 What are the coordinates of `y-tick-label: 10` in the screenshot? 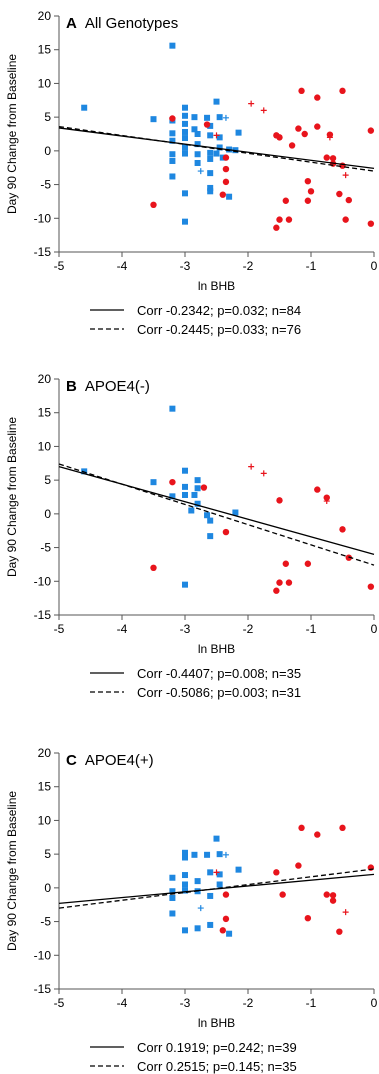 It's located at (45, 446).